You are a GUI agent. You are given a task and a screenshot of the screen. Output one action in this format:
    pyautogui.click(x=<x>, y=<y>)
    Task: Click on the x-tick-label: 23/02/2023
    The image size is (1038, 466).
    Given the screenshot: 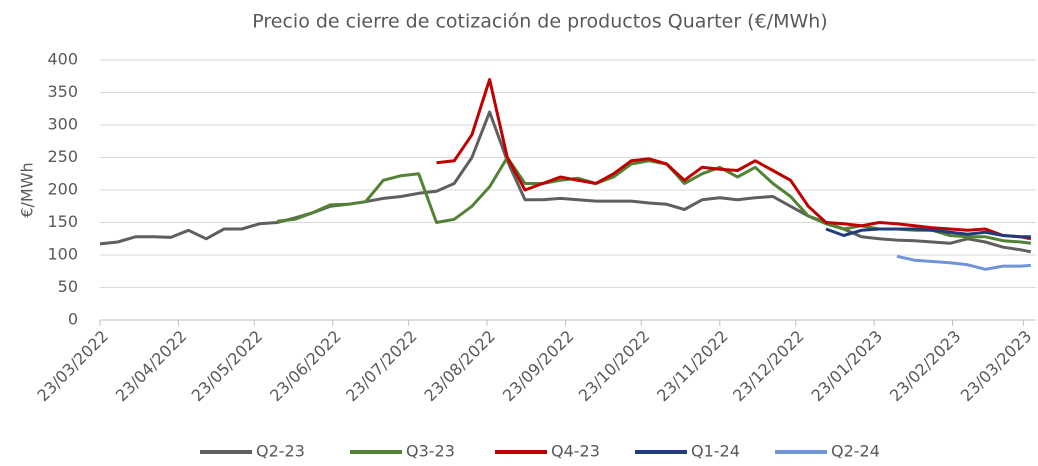 What is the action you would take?
    pyautogui.click(x=925, y=366)
    